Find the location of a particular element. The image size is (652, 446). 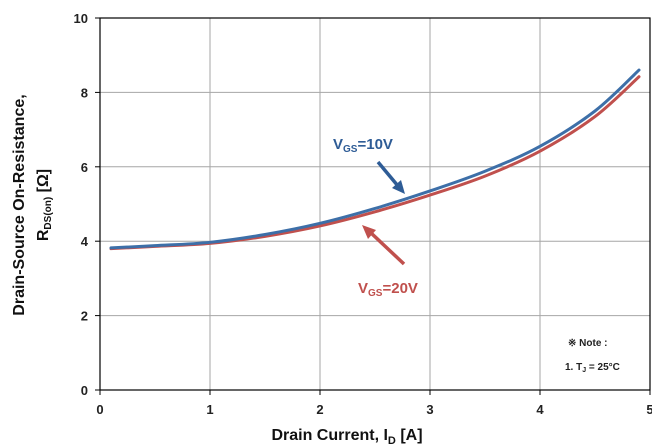

note-line: 1. TJ = 25°C is located at coordinates (592, 368).